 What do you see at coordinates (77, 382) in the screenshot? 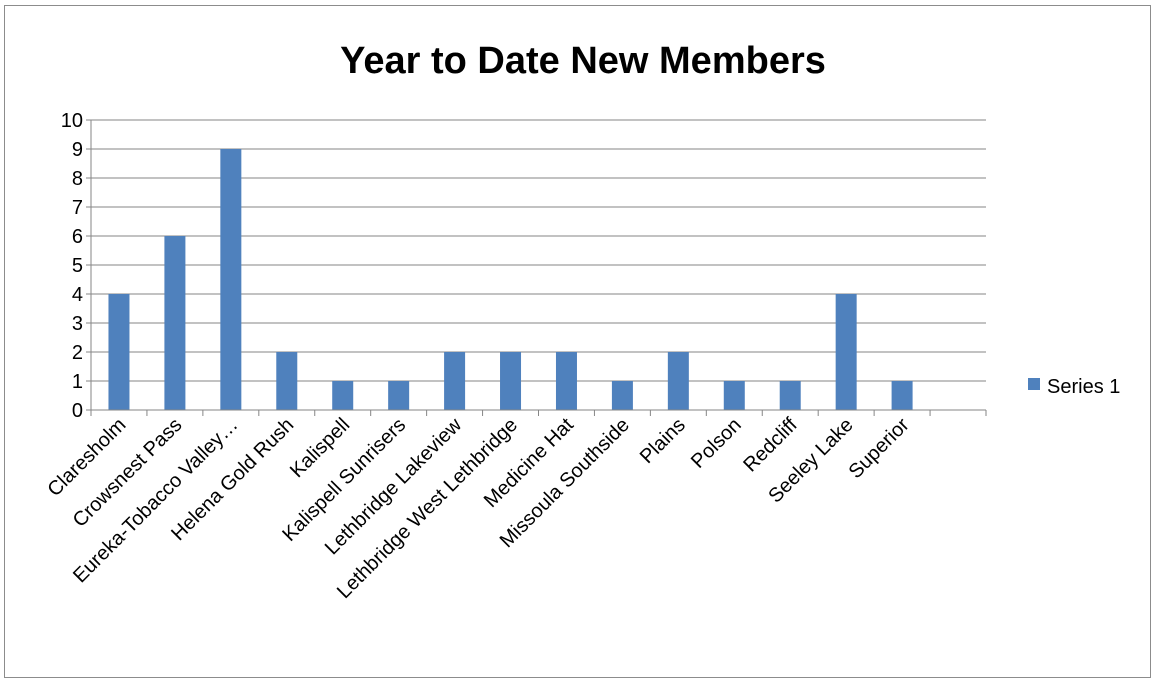
I see `y-tick-label: 1` at bounding box center [77, 382].